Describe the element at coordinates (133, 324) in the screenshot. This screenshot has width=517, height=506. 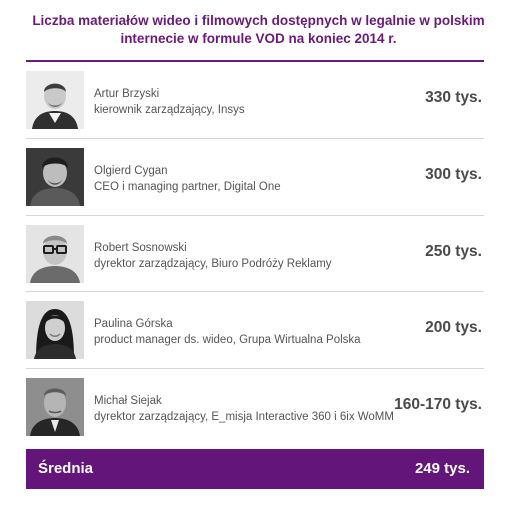
I see `person-name: Paulina Górska` at that location.